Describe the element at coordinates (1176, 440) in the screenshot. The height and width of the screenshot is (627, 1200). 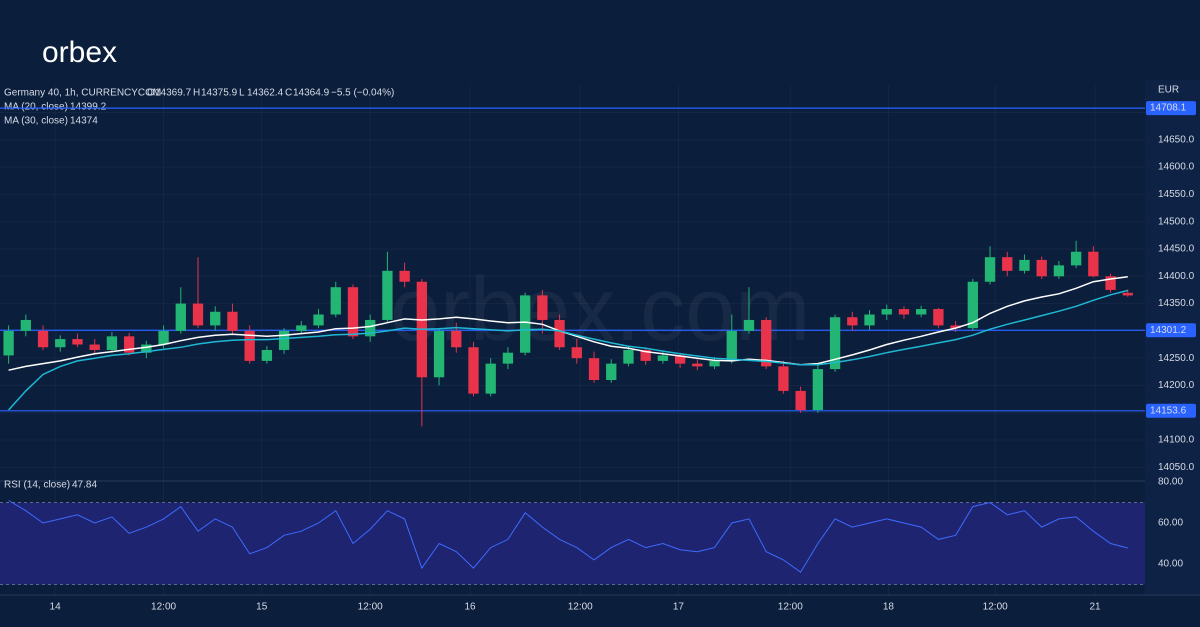
I see `y-tick-label: 14100.0` at that location.